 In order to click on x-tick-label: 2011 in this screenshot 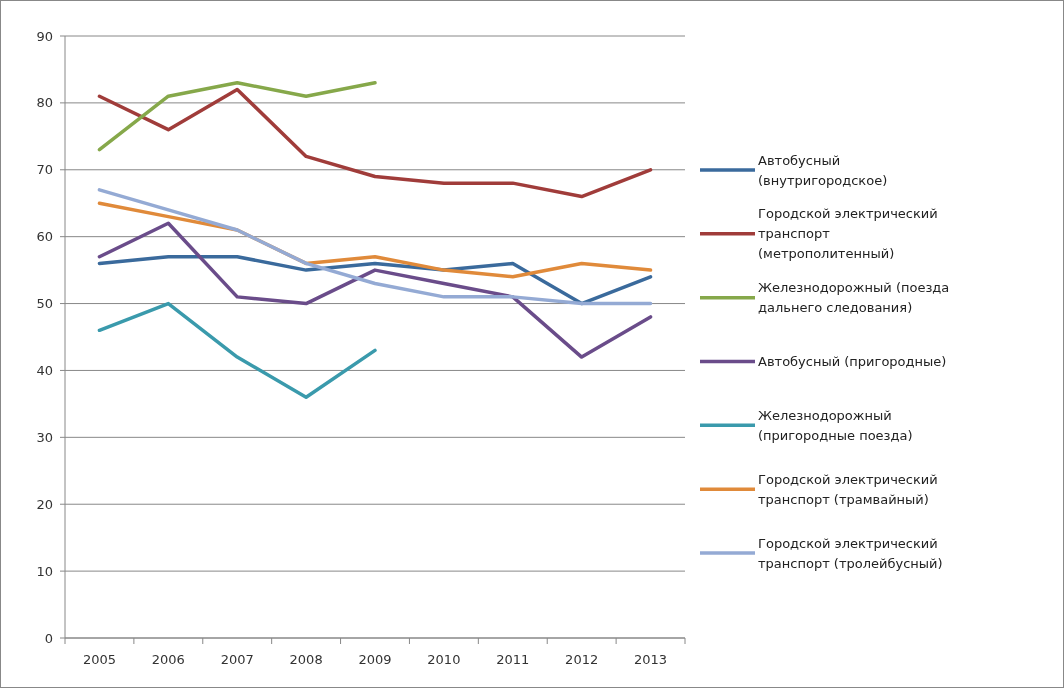, I will do `click(513, 659)`.